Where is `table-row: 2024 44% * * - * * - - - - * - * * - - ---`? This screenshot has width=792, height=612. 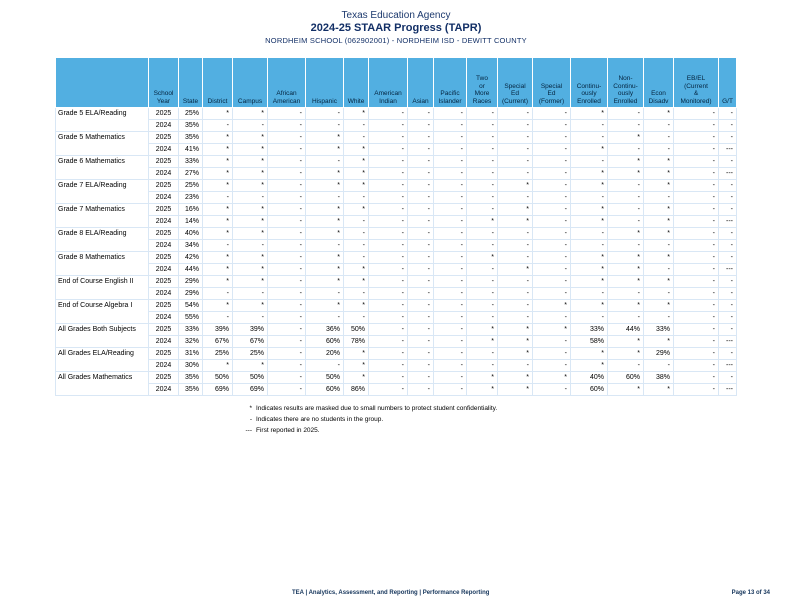 table-row: 2024 44% * * - * * - - - - * - * * - - --- is located at coordinates (396, 269).